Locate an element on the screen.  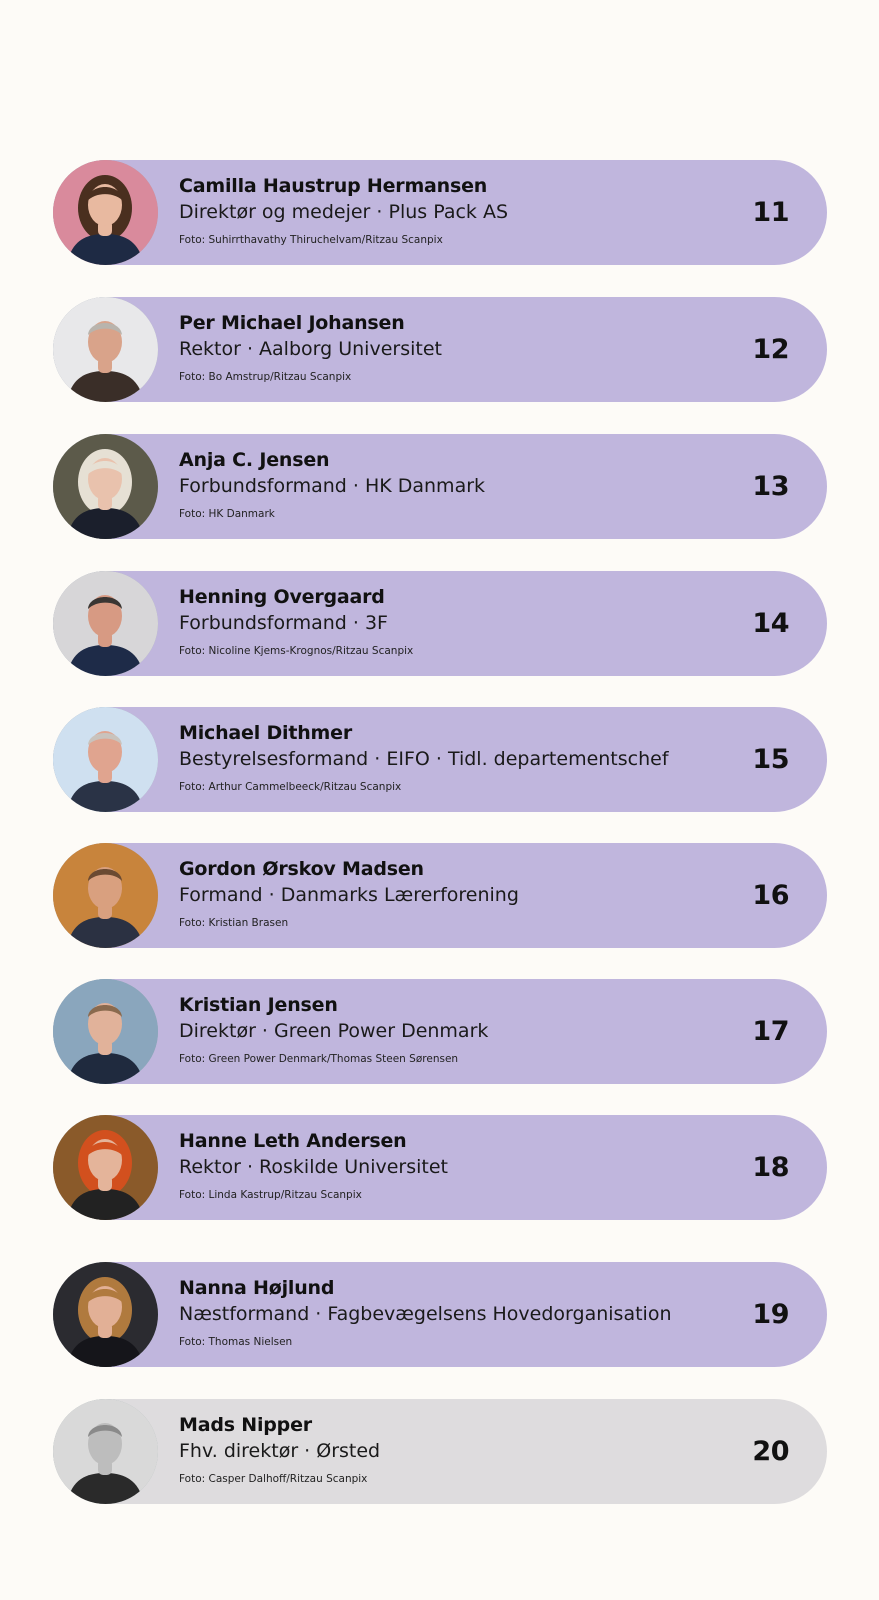
person-role: Rektor · Aalborg Universitet is located at coordinates (310, 349).